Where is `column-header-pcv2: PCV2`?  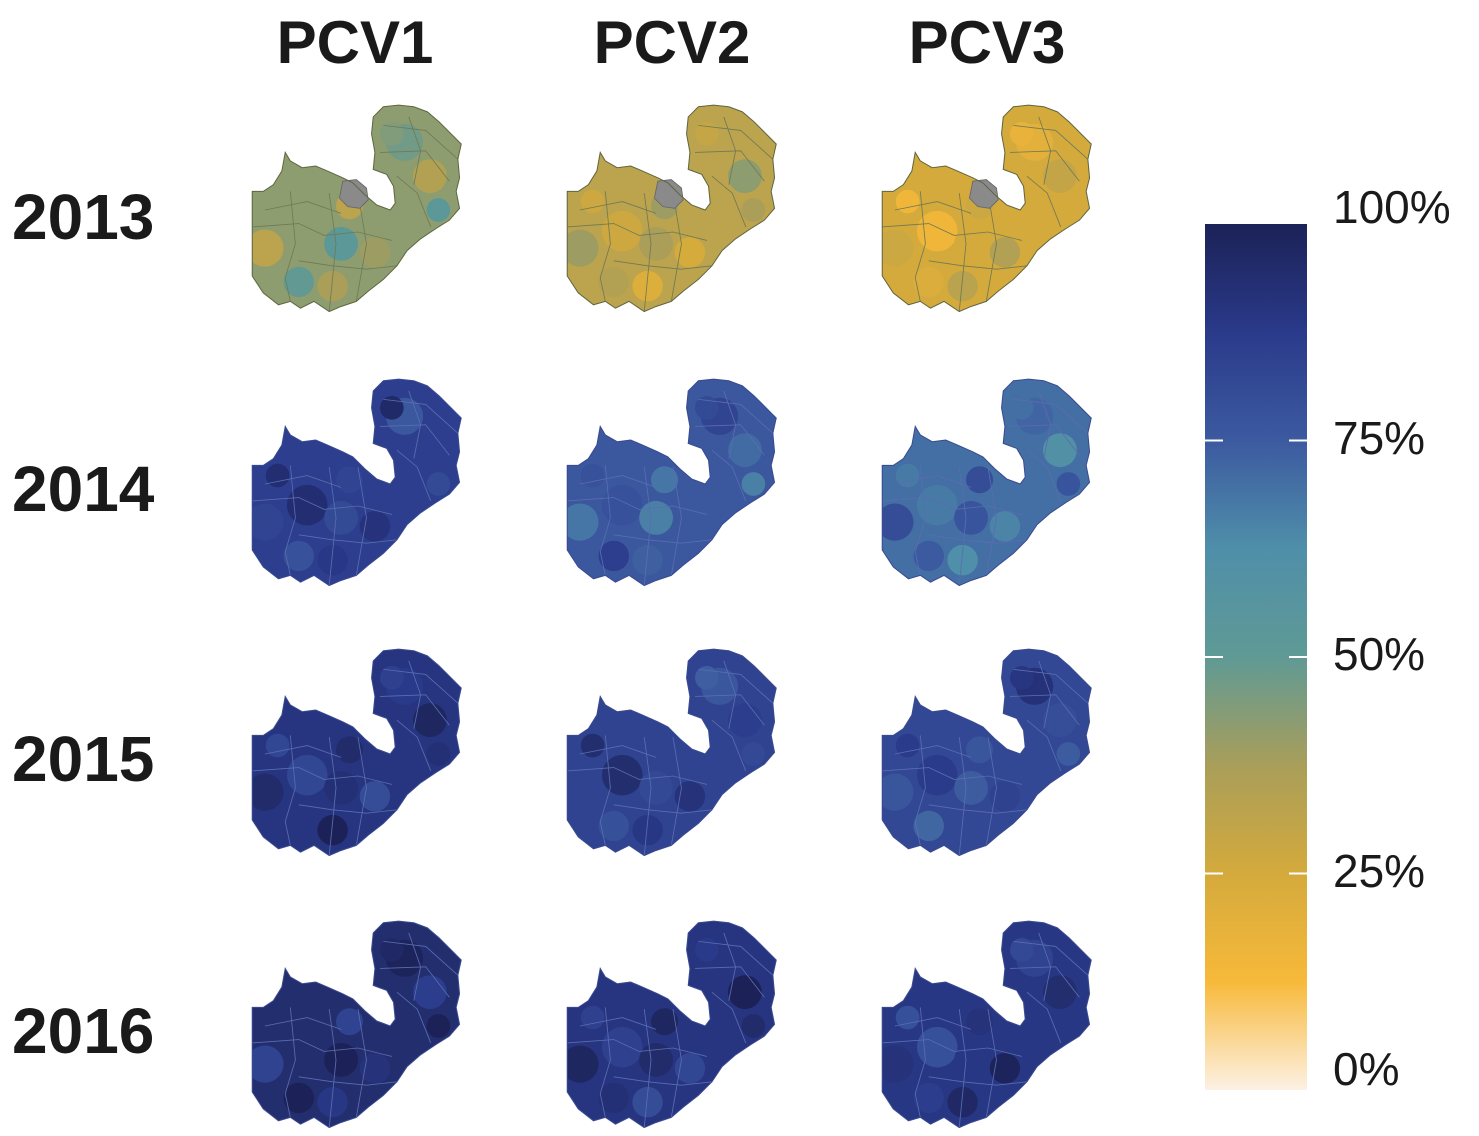
column-header-pcv2: PCV2 is located at coordinates (672, 42).